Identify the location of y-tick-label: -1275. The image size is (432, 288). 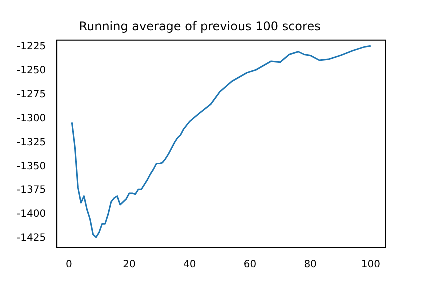
(31, 95).